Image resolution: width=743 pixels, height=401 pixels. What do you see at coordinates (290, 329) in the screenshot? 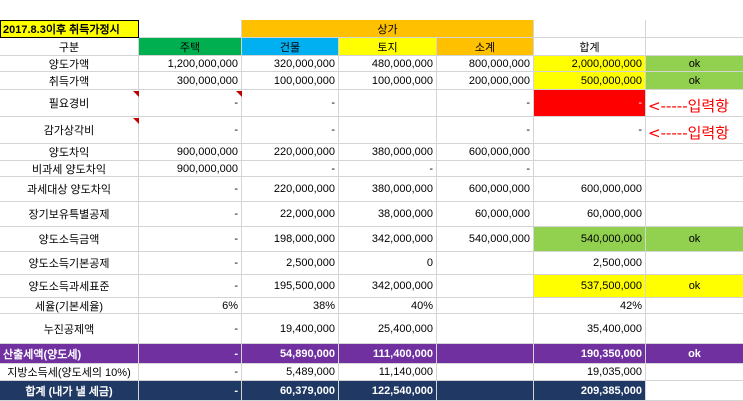
I see `building-cell: 19,400,000` at bounding box center [290, 329].